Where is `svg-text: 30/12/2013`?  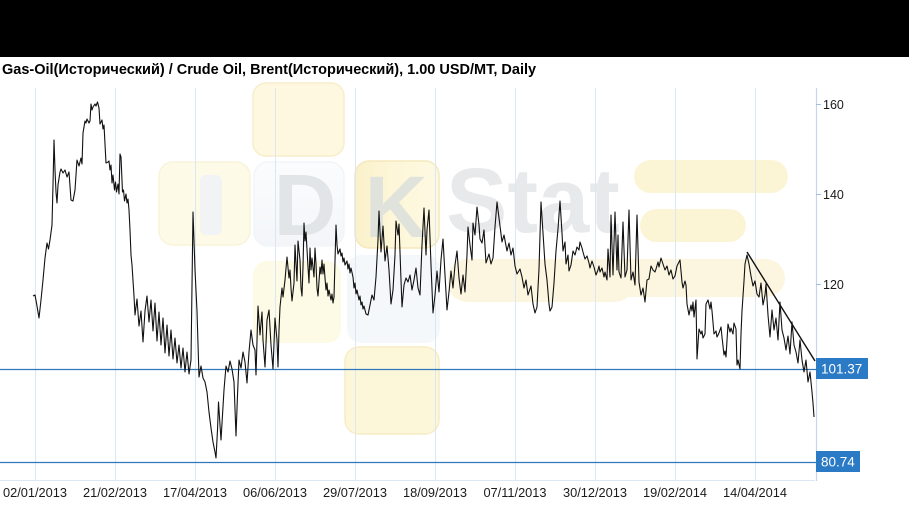
svg-text: 30/12/2013 is located at coordinates (595, 492).